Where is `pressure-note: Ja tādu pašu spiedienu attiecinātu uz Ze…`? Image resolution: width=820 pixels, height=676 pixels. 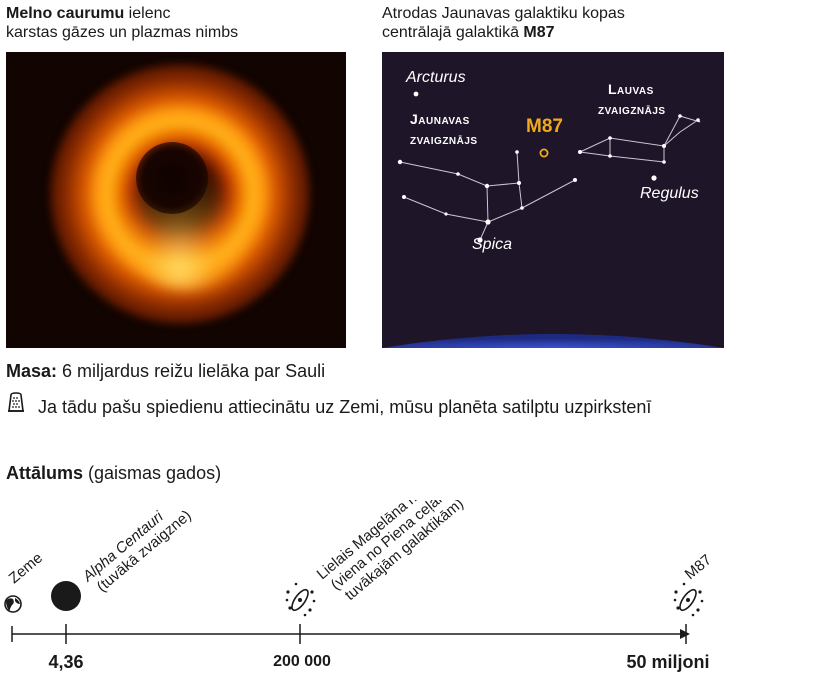
pressure-note: Ja tādu pašu spiedienu attiecinātu uz Ze… is located at coordinates (328, 407).